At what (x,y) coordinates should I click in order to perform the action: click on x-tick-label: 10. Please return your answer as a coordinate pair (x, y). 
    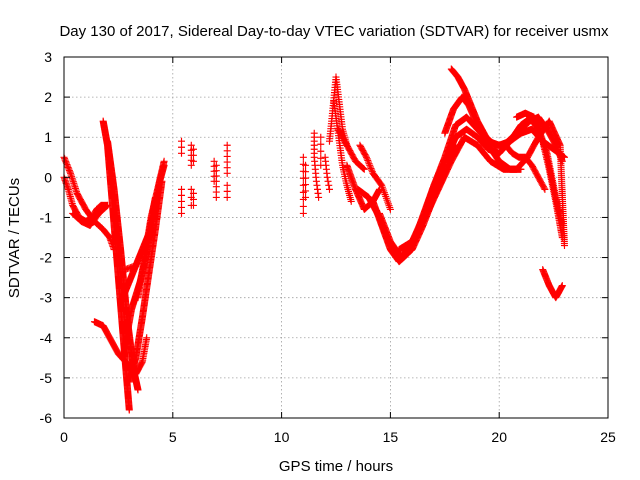
    Looking at the image, I should click on (282, 437).